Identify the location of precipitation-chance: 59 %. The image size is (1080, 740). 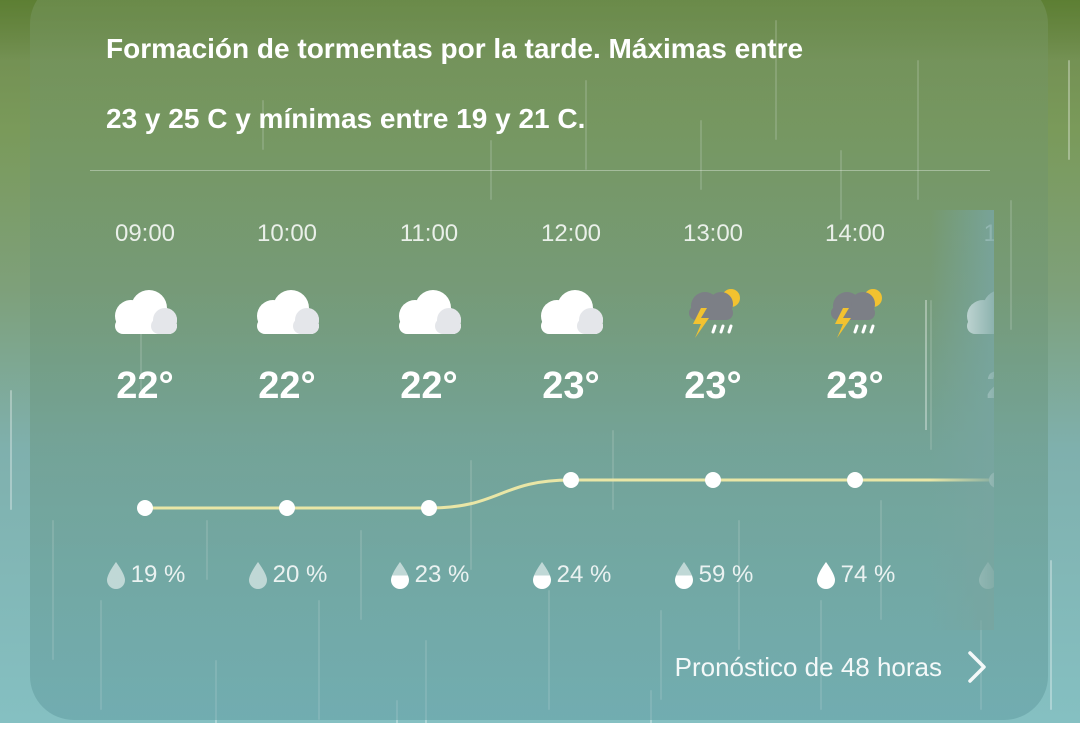
(713, 575).